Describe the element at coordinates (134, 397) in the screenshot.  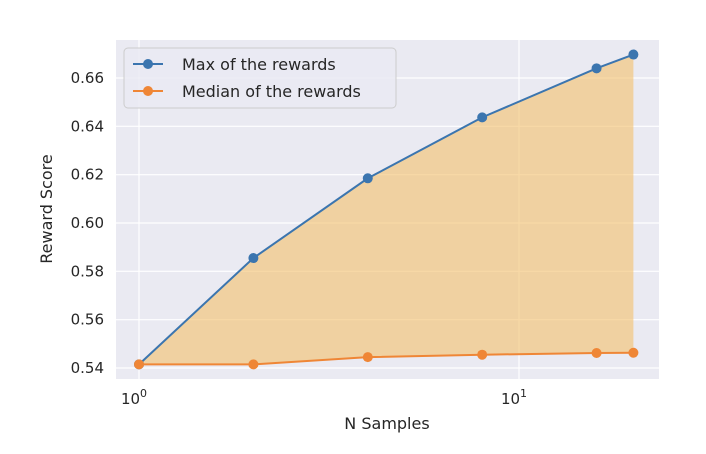
I see `x-tick-label: 10⁰` at that location.